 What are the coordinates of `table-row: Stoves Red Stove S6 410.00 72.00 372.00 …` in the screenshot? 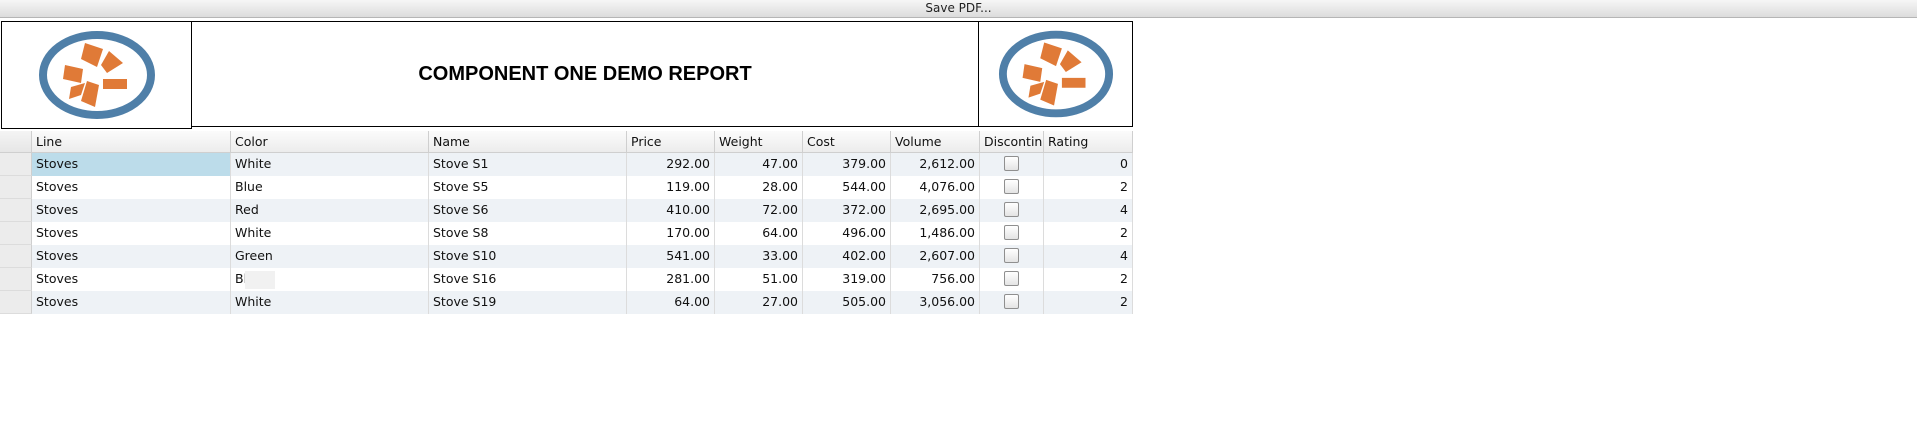 It's located at (566, 210).